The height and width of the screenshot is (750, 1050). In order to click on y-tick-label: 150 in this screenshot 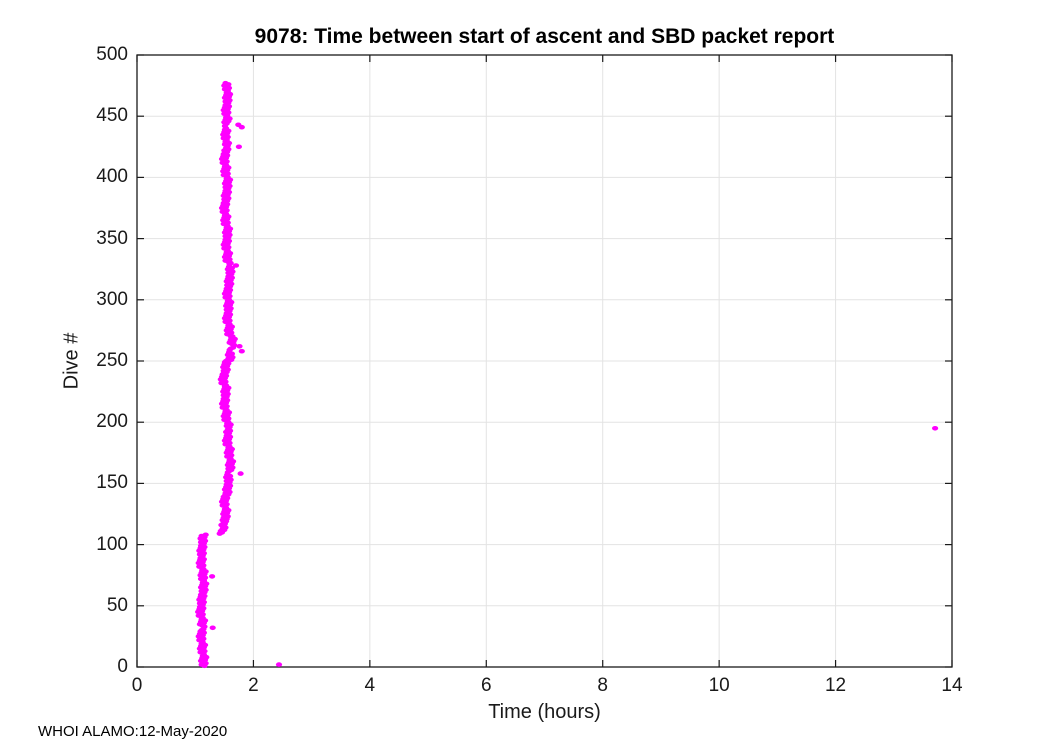, I will do `click(112, 483)`.